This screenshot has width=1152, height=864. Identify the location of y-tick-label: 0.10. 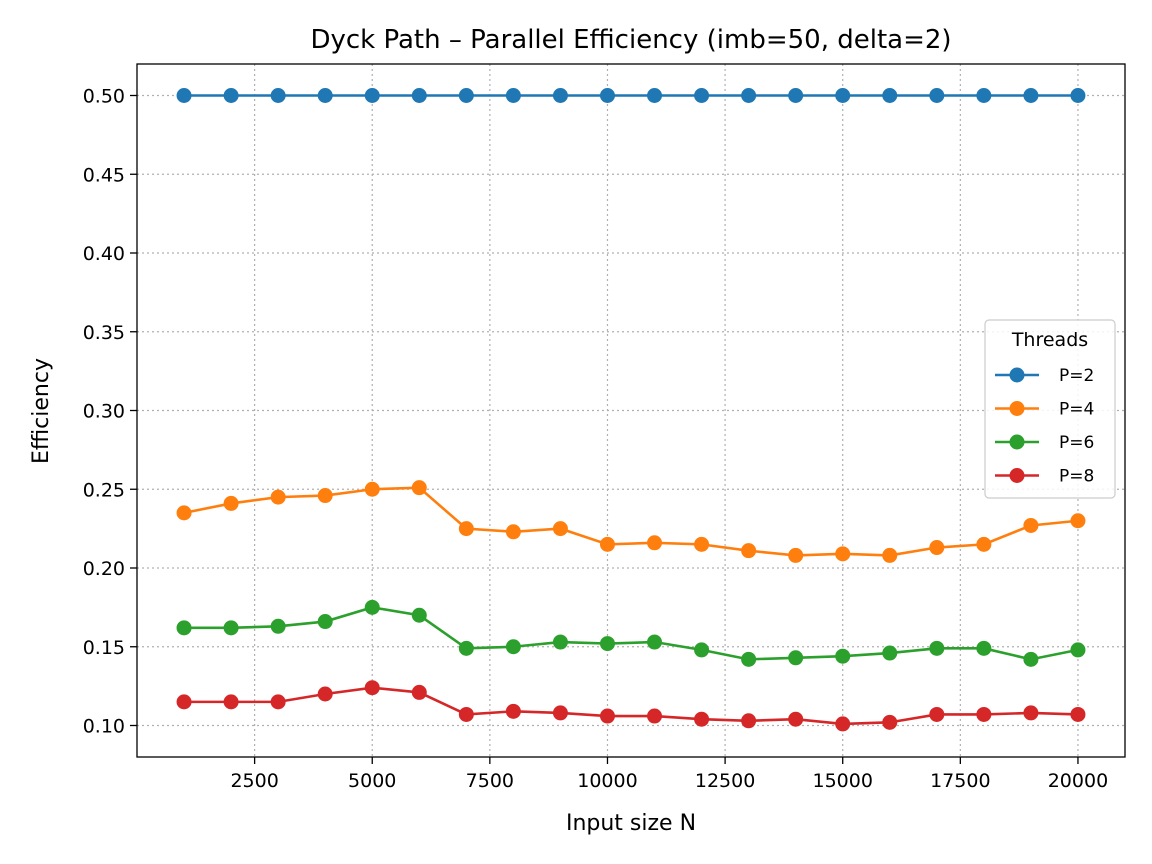
(104, 727).